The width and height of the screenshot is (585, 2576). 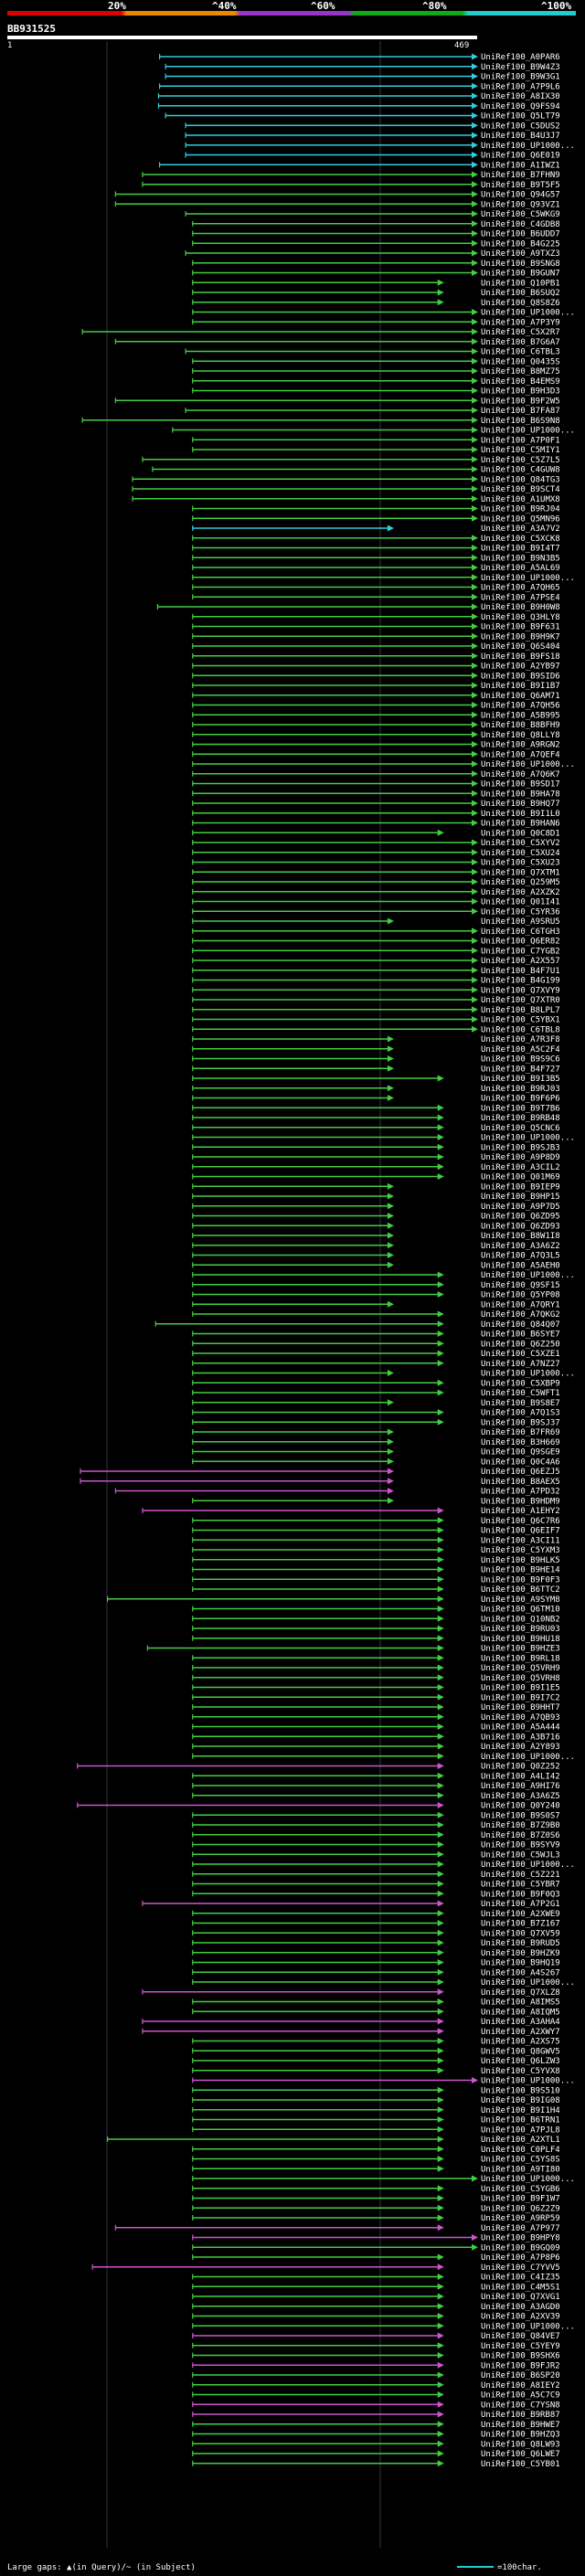 What do you see at coordinates (520, 1540) in the screenshot?
I see `hit-label: UniRef100_A3CI11` at bounding box center [520, 1540].